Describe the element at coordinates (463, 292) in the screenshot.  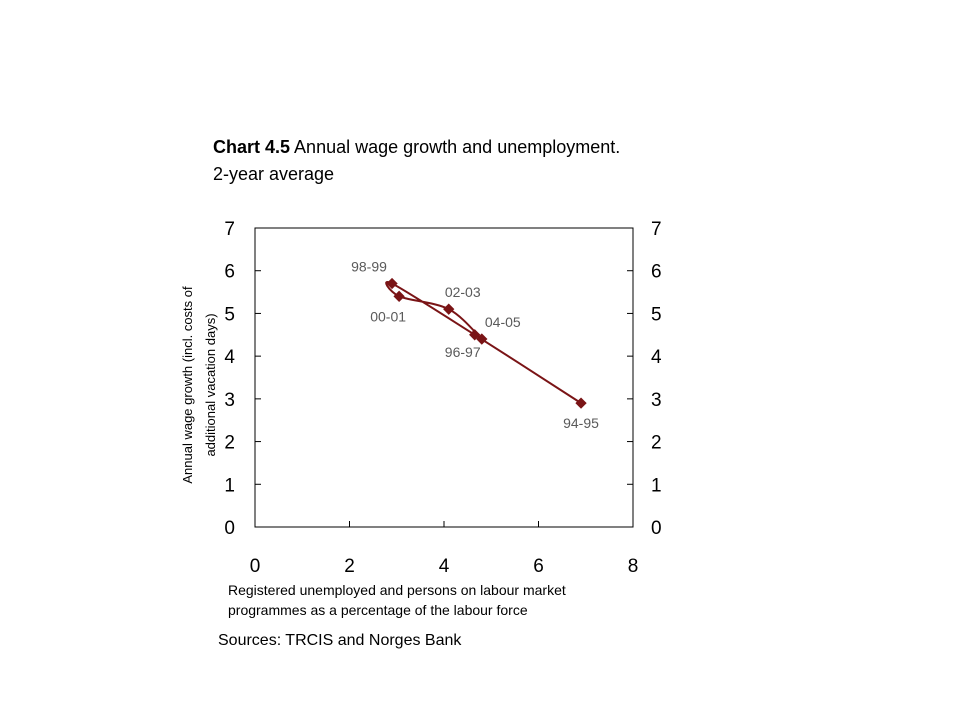
I see `data-point-label: 02-03` at that location.